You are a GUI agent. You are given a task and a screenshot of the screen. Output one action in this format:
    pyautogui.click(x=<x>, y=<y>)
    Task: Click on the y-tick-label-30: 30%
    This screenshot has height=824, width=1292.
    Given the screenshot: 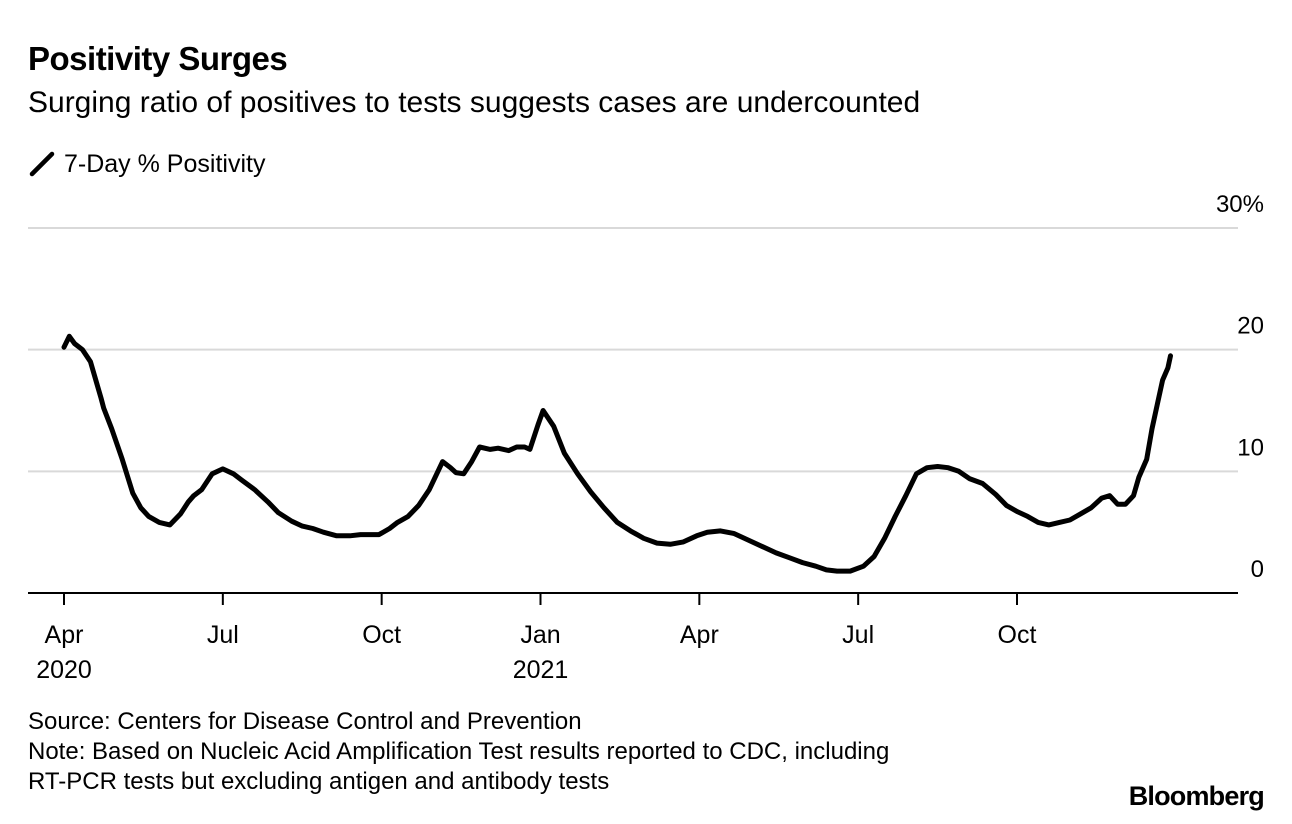 What is the action you would take?
    pyautogui.click(x=1240, y=204)
    